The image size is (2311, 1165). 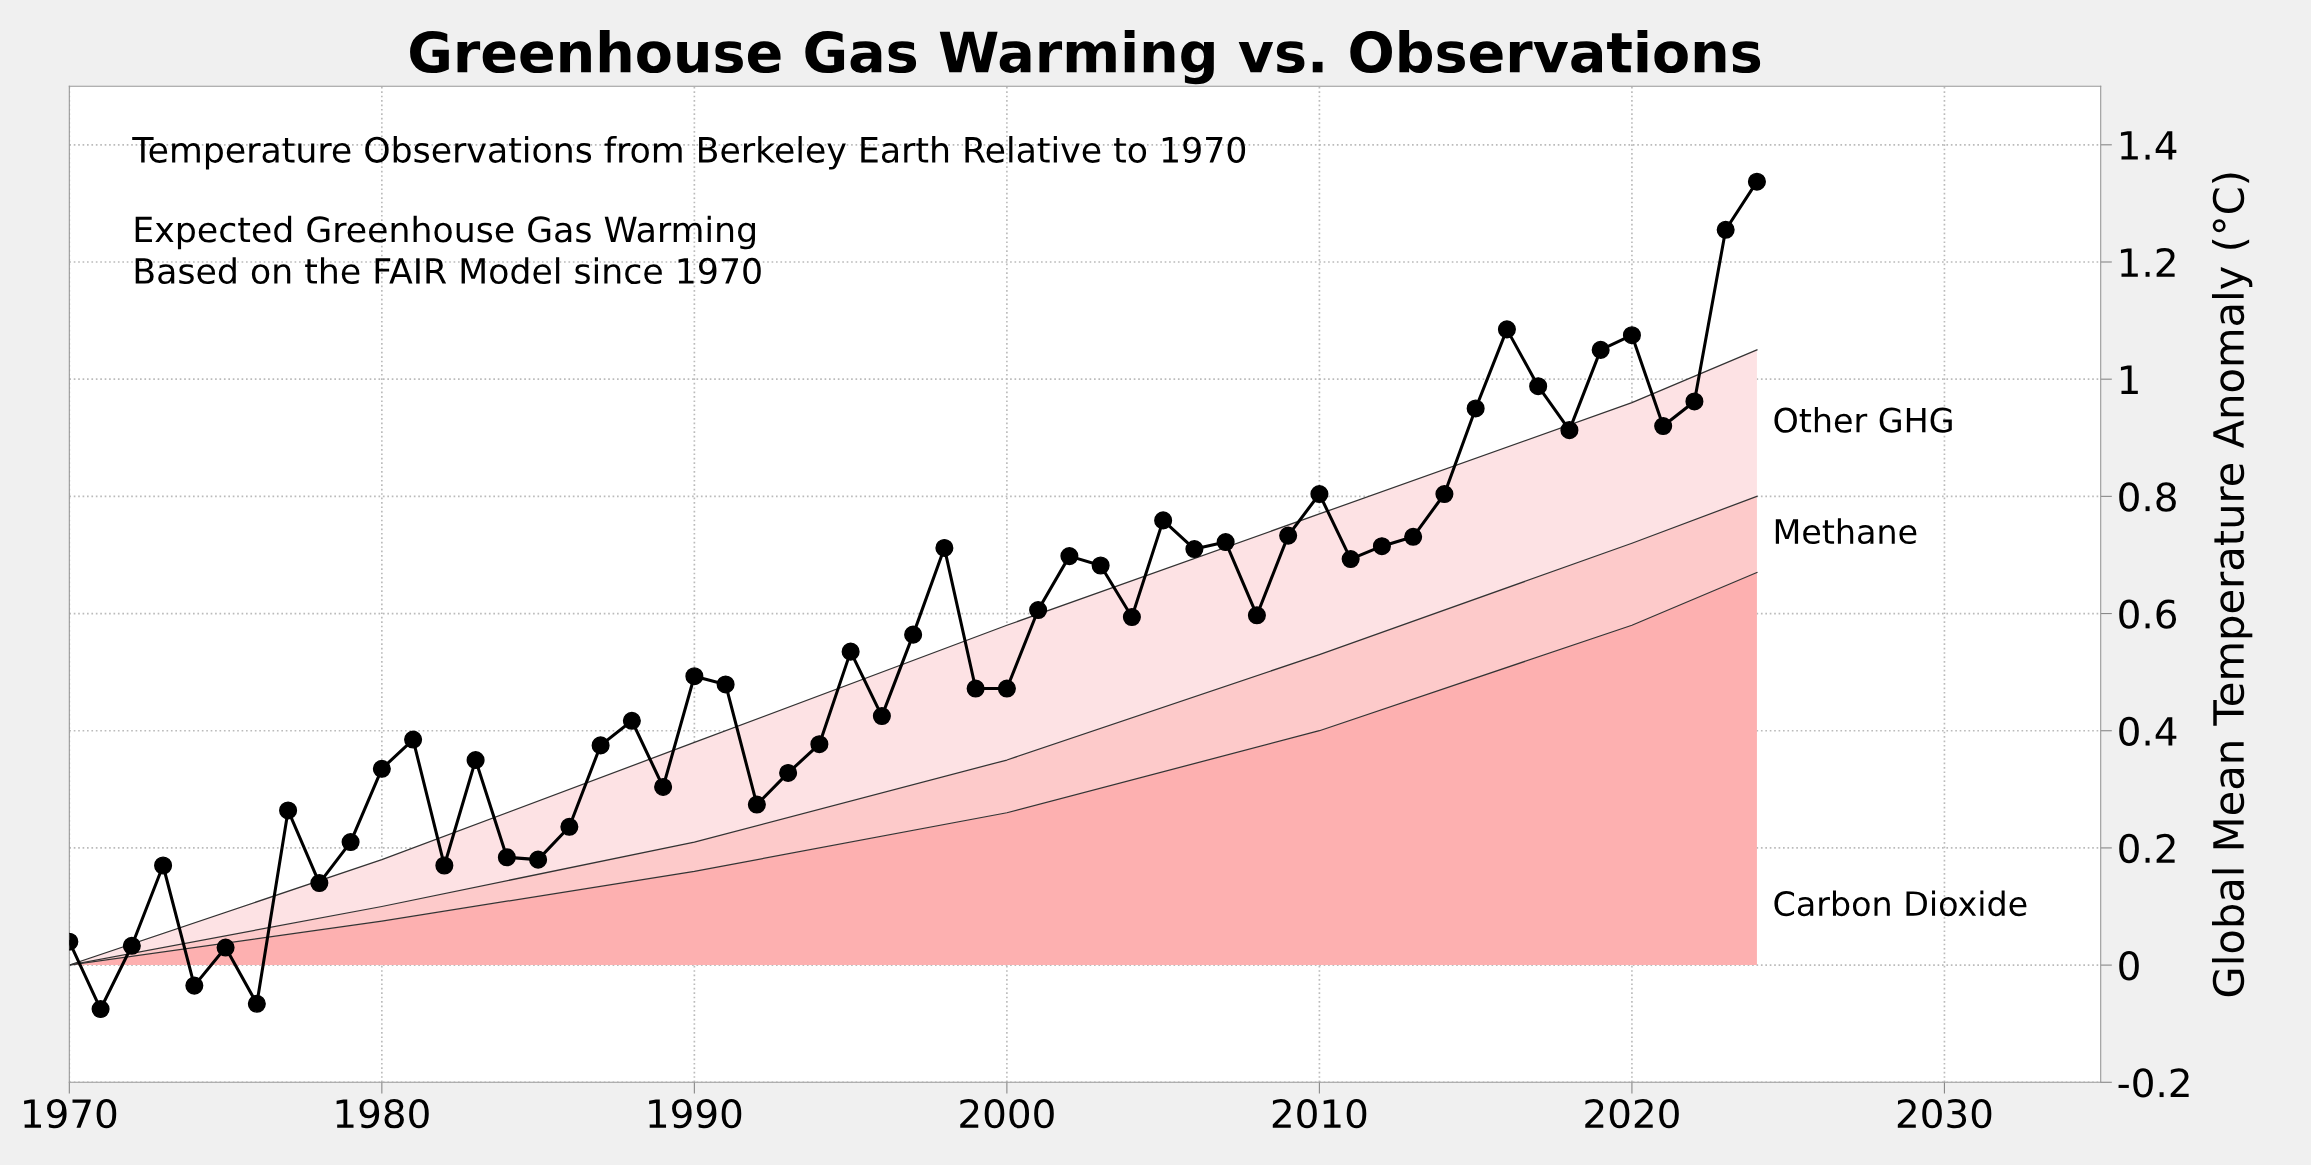 What do you see at coordinates (1944, 1113) in the screenshot?
I see `x-tick-label: 2030` at bounding box center [1944, 1113].